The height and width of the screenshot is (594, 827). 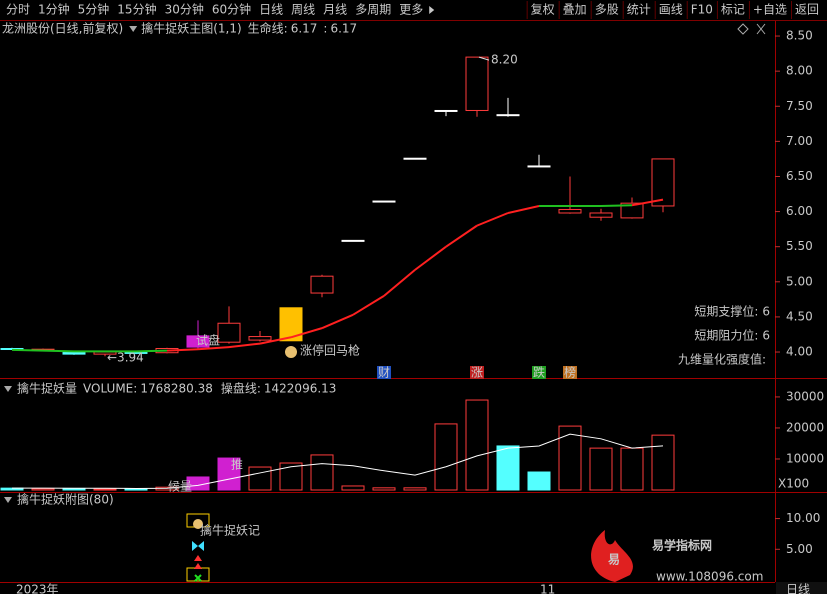 What do you see at coordinates (180, 487) in the screenshot?
I see `signal-text: 候量` at bounding box center [180, 487].